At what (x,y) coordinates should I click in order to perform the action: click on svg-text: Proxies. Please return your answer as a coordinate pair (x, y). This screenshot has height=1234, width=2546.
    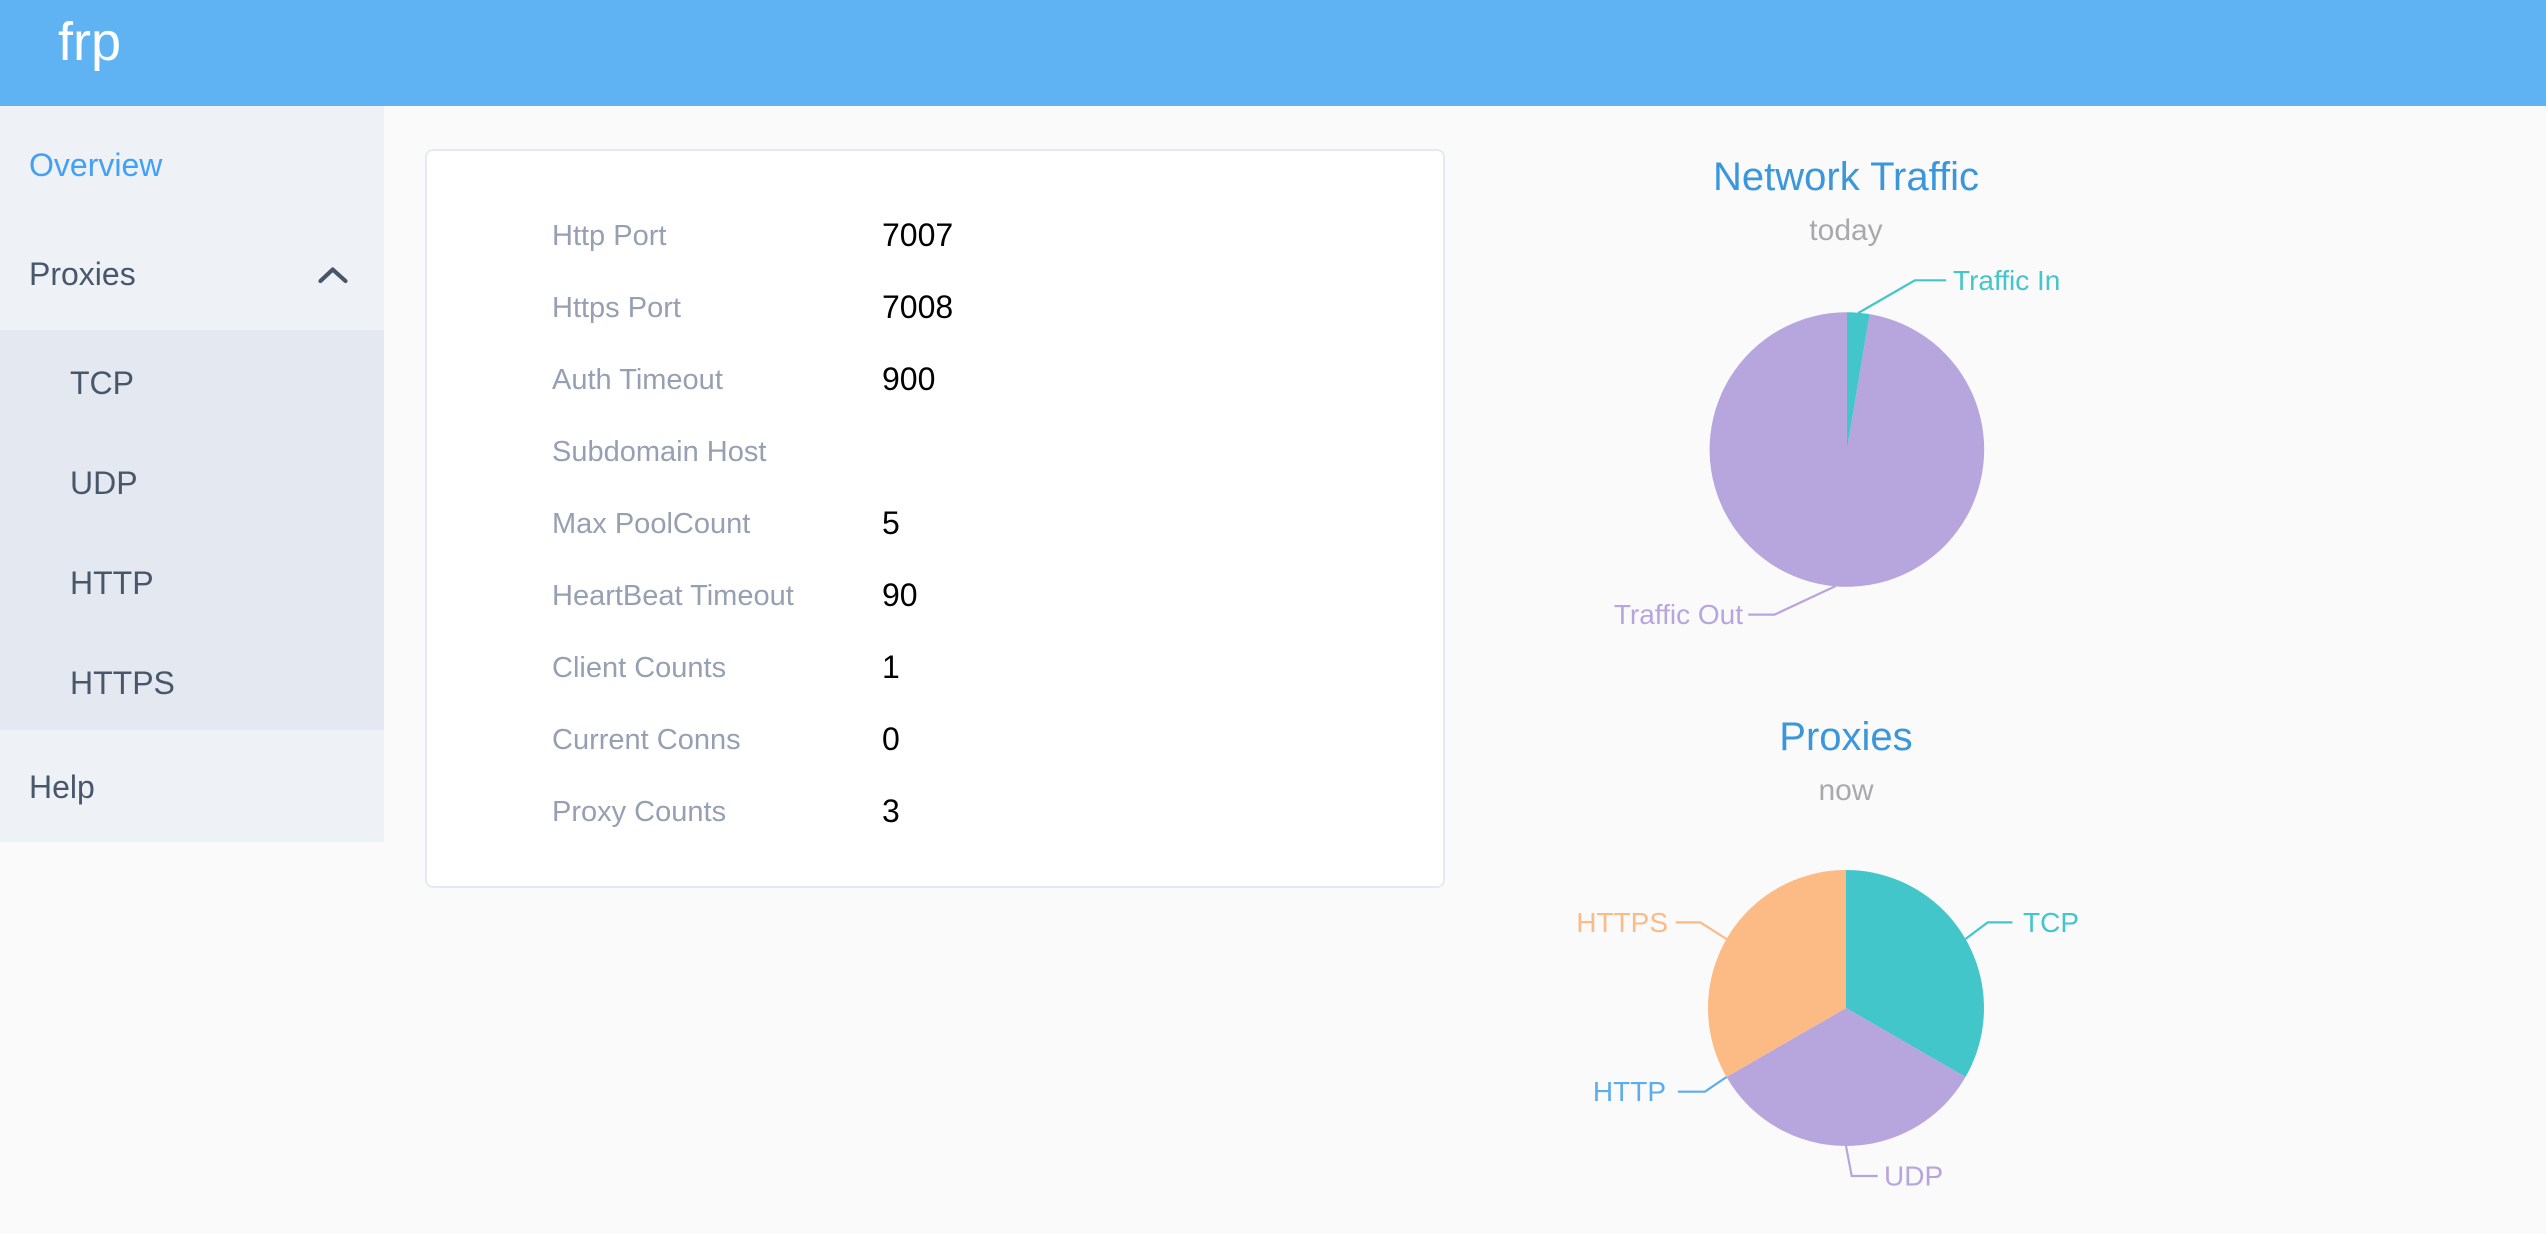
    Looking at the image, I should click on (1845, 737).